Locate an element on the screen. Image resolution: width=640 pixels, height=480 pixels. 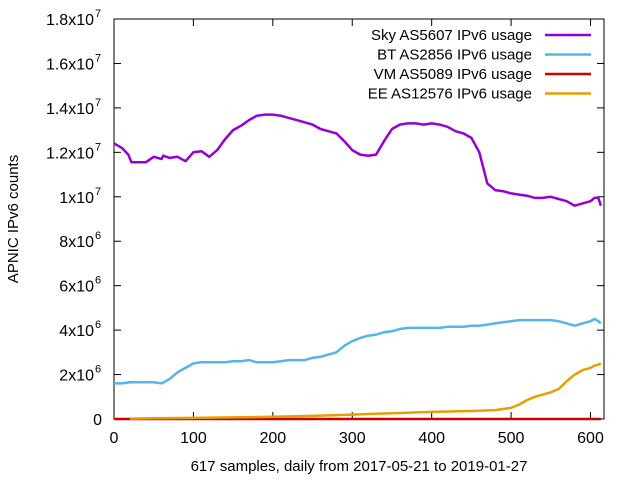
y-tick-mantissa: 1x10 is located at coordinates (76, 198).